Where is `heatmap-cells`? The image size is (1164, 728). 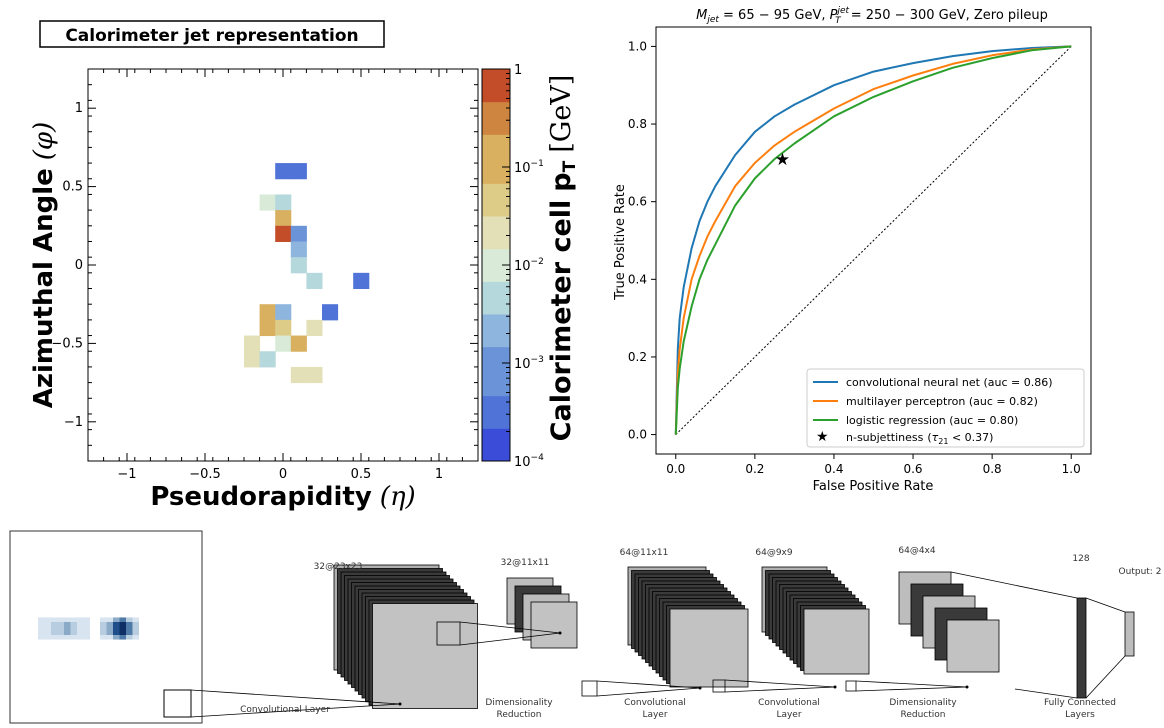
heatmap-cells is located at coordinates (307, 273).